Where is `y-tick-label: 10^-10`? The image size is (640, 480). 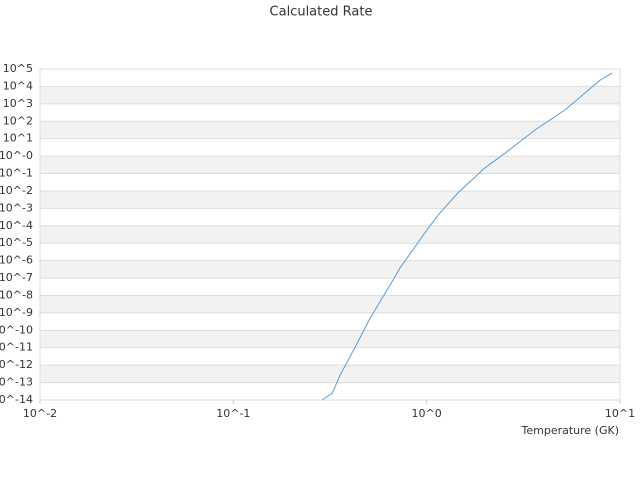
y-tick-label: 10^-10 is located at coordinates (16, 329).